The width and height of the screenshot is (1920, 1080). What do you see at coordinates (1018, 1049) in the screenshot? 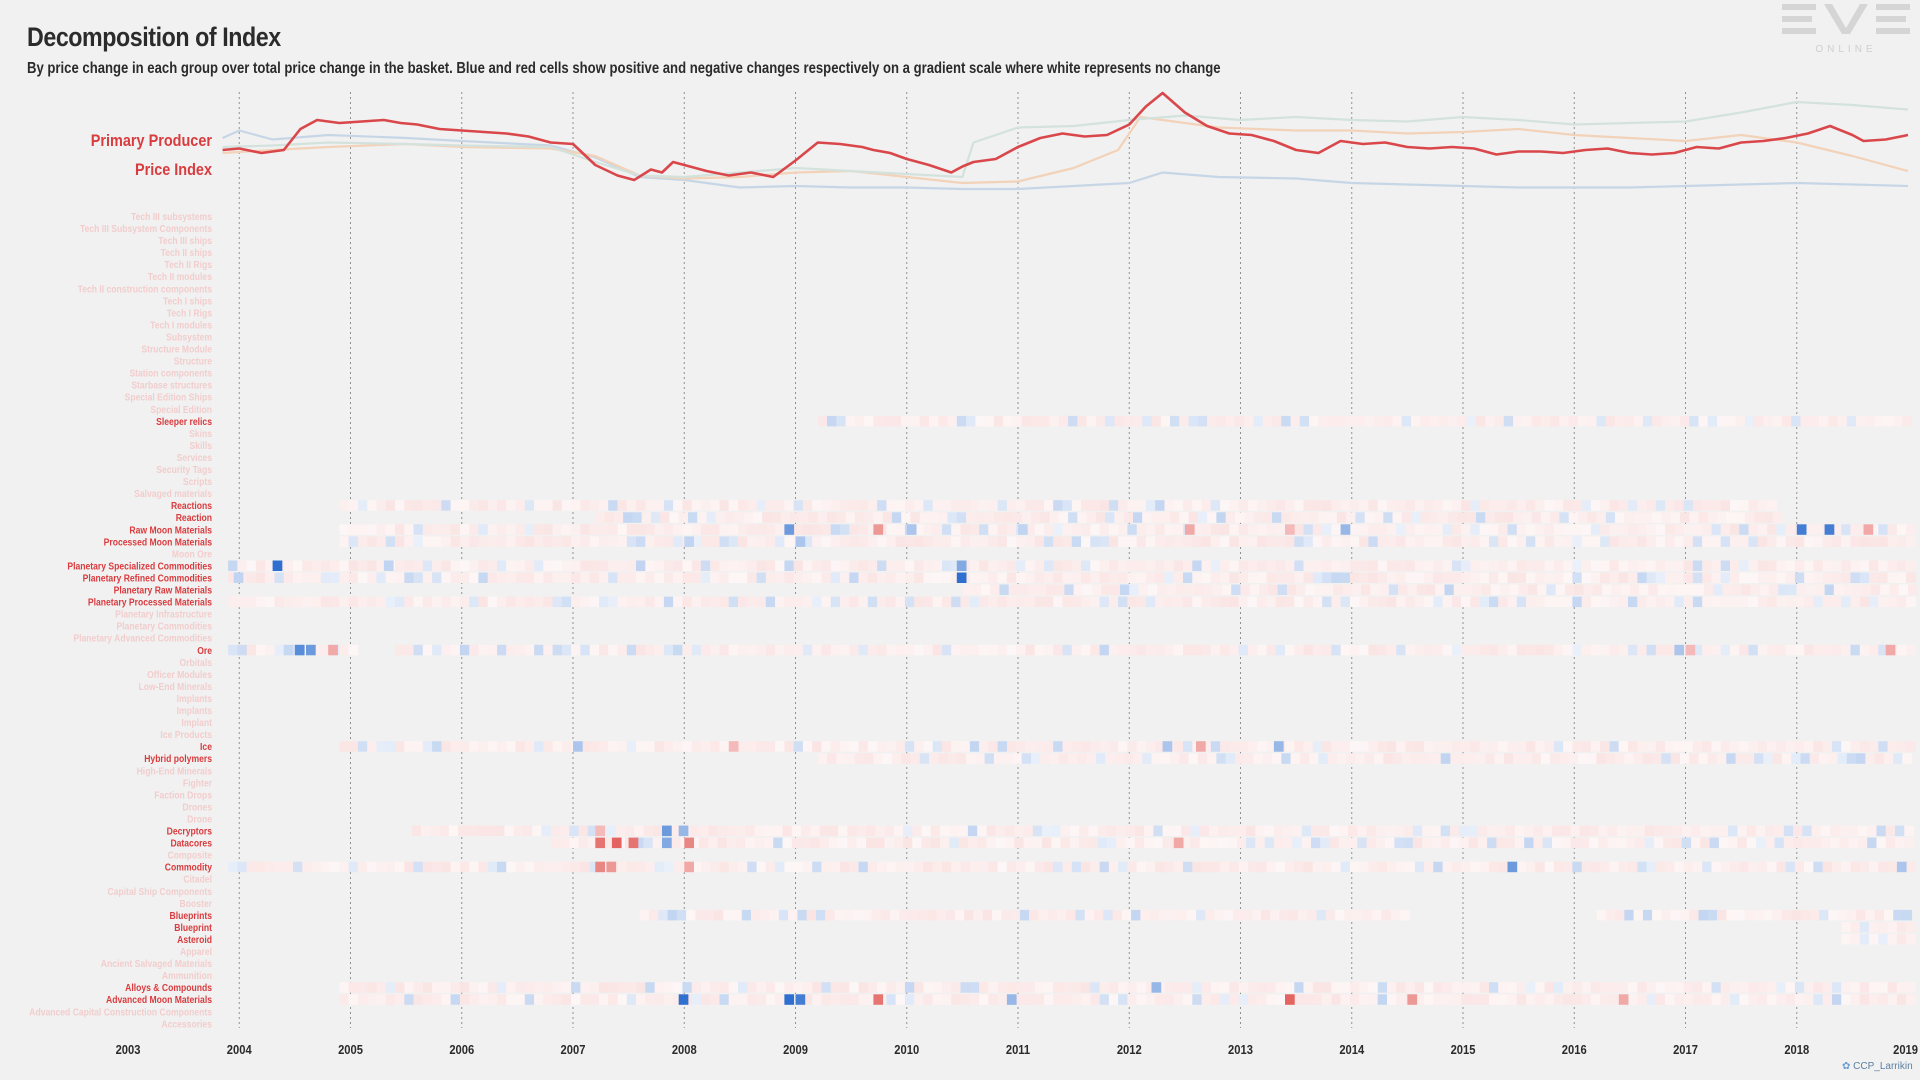
I see `x-tick-2011: 2011` at bounding box center [1018, 1049].